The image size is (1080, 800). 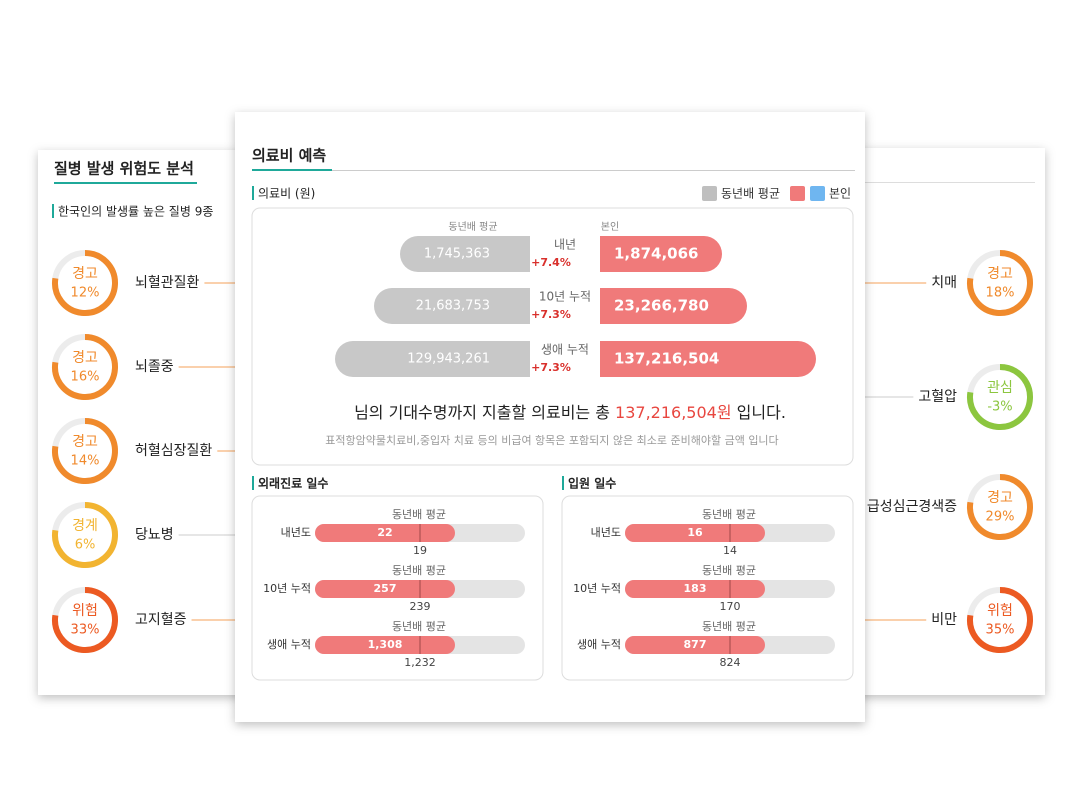 I want to click on column-header: 본인, so click(x=610, y=227).